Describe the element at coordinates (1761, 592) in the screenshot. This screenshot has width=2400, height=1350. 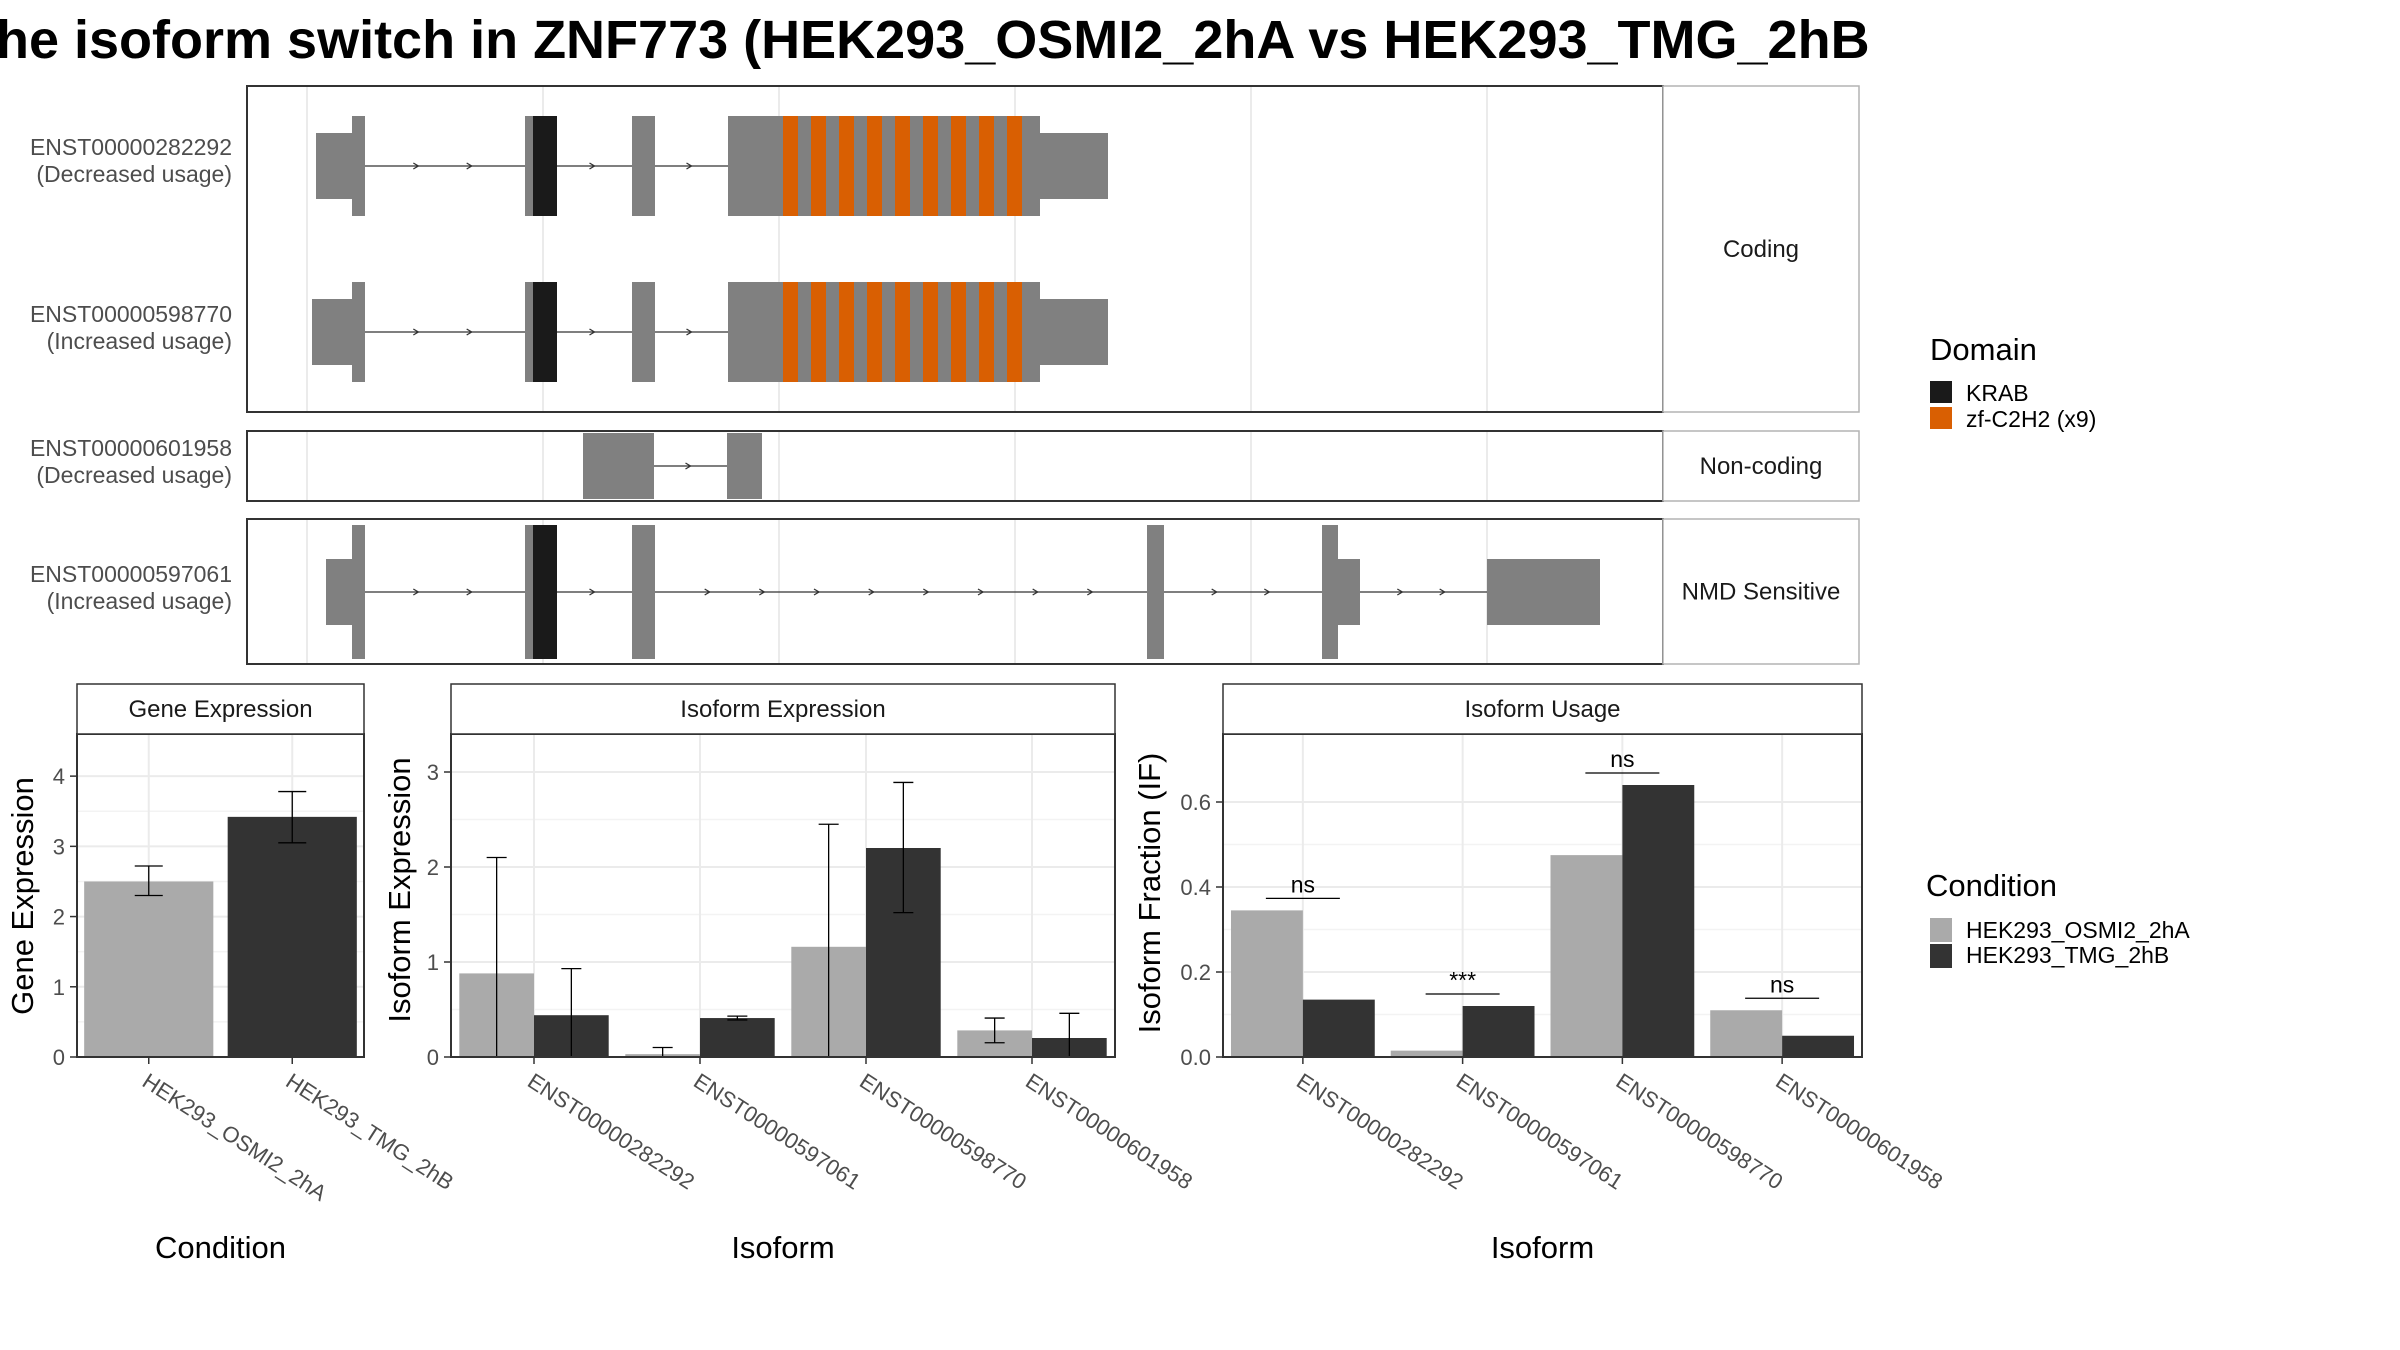
I see `group-strip-label: NMD Sensitive` at that location.